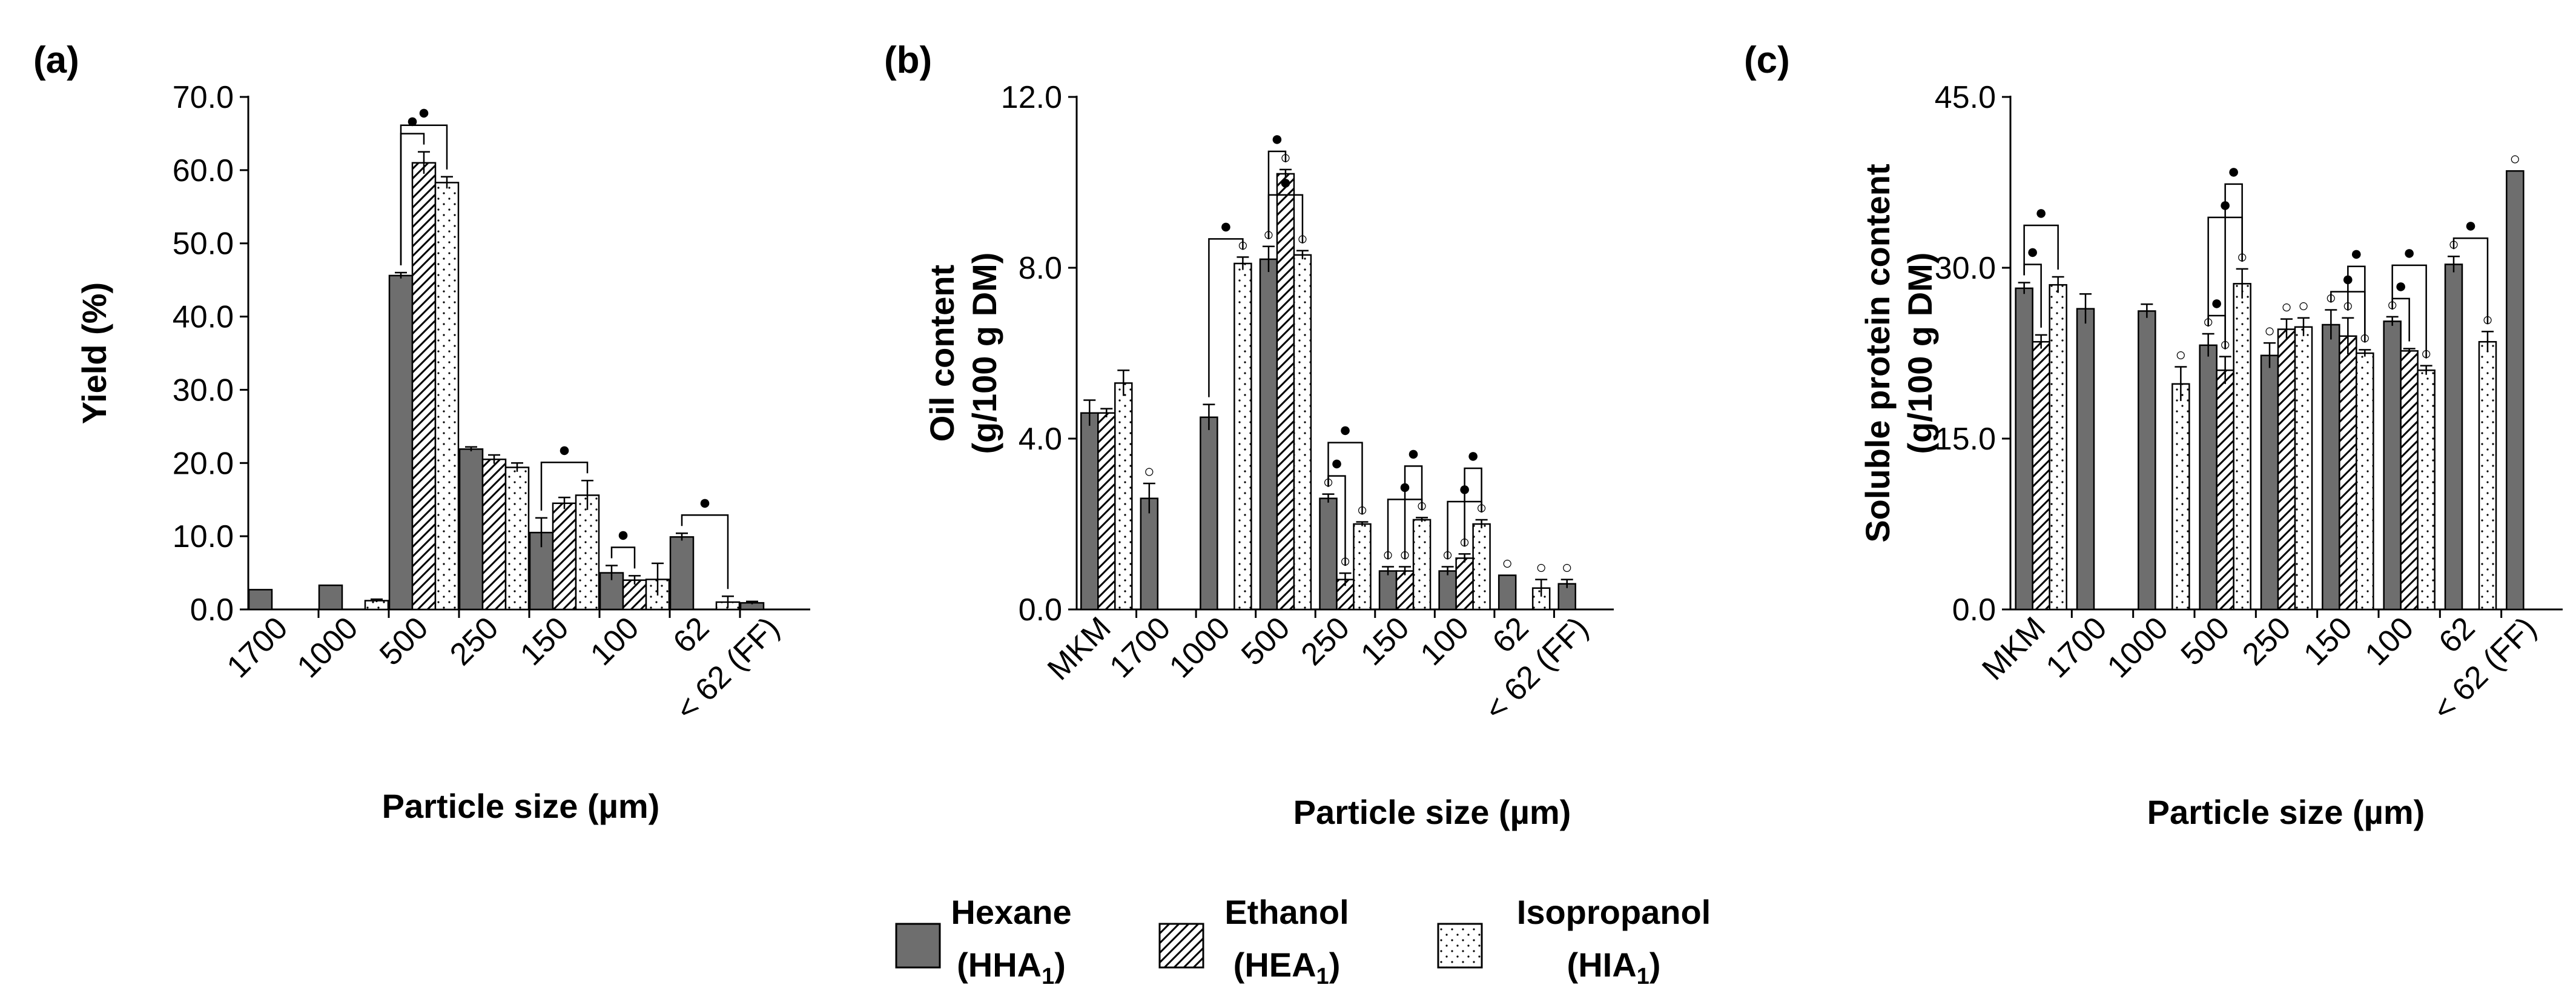 This screenshot has height=1002, width=2576. I want to click on legend-code-name: HHA, so click(1005, 965).